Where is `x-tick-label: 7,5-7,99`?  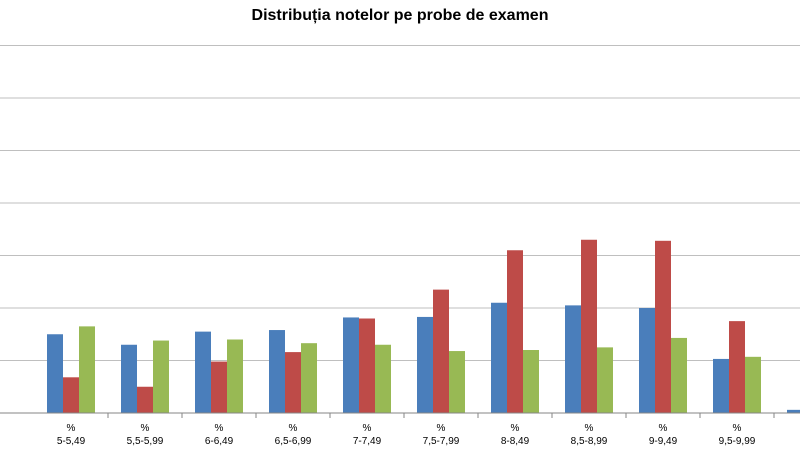 x-tick-label: 7,5-7,99 is located at coordinates (441, 441).